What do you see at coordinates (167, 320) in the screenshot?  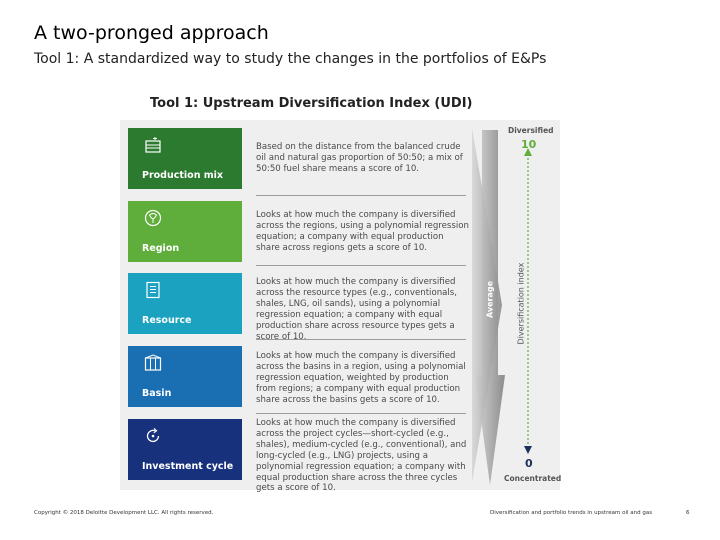 I see `tile-label: Resource` at bounding box center [167, 320].